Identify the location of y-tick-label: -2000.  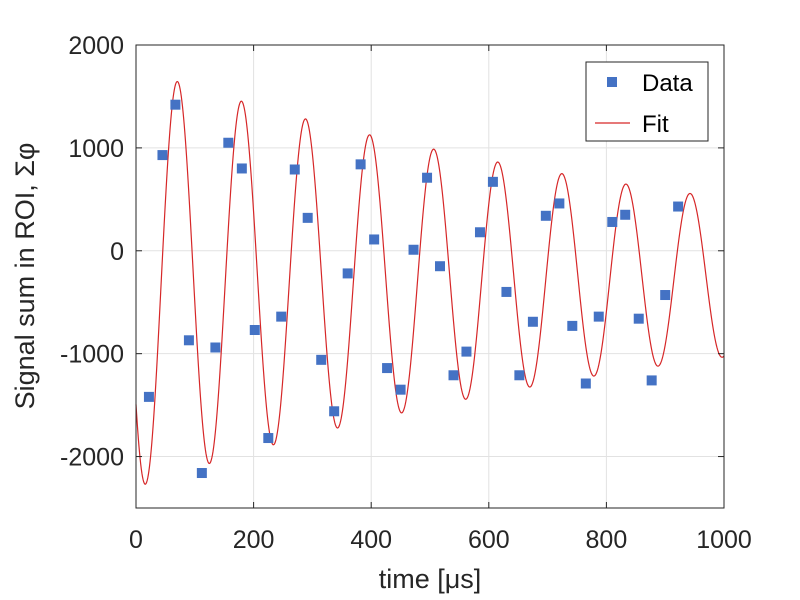
(92, 458).